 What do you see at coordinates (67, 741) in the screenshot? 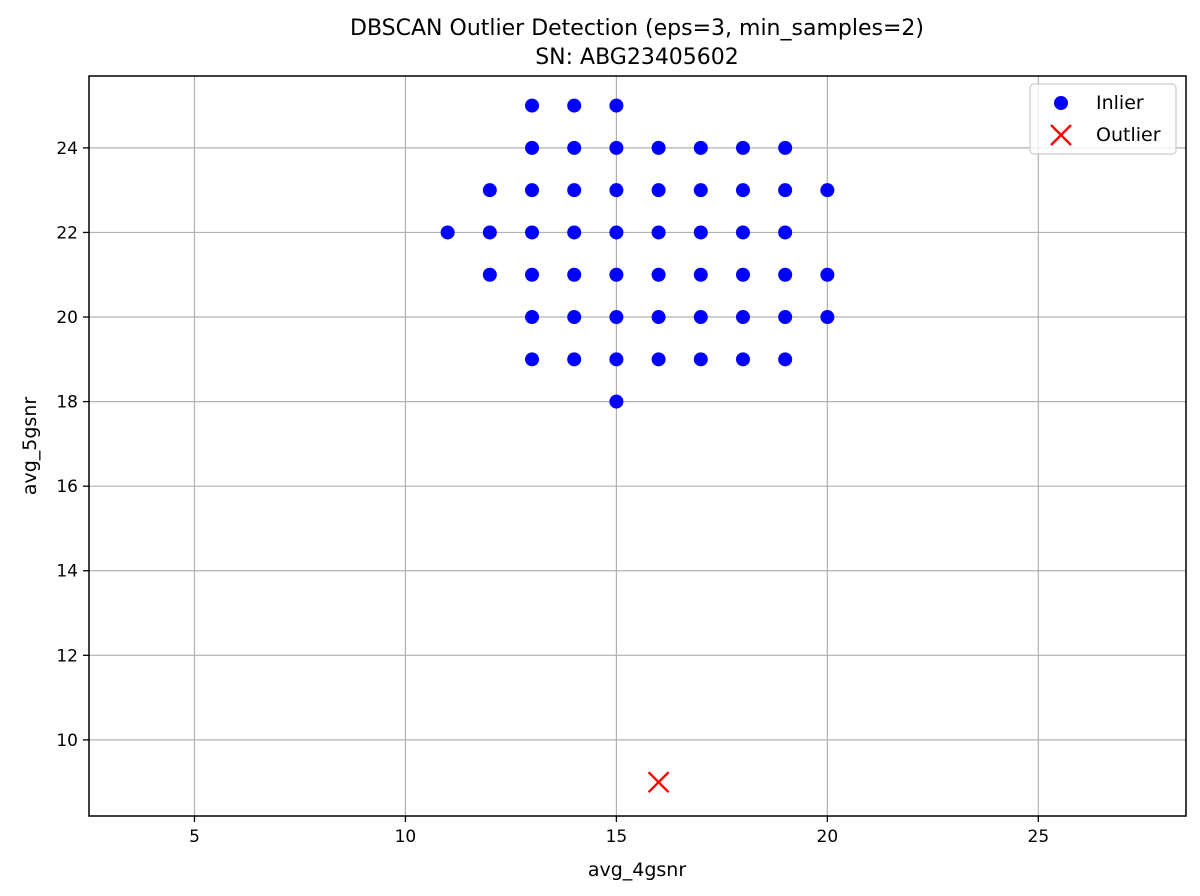
I see `y-tick-label: 10` at bounding box center [67, 741].